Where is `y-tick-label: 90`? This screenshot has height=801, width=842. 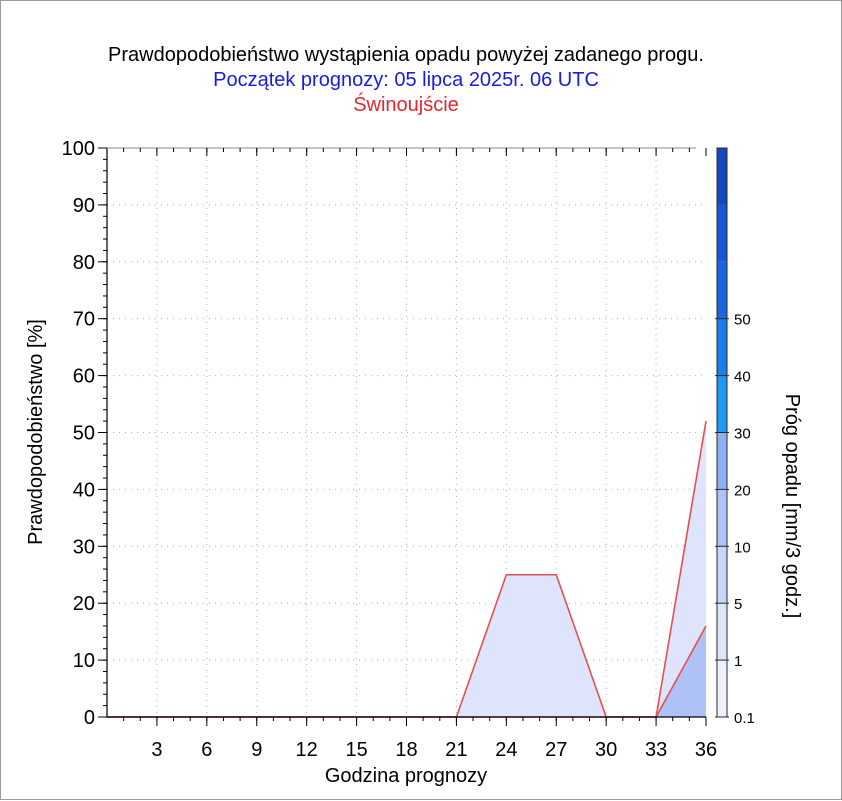 y-tick-label: 90 is located at coordinates (84, 206).